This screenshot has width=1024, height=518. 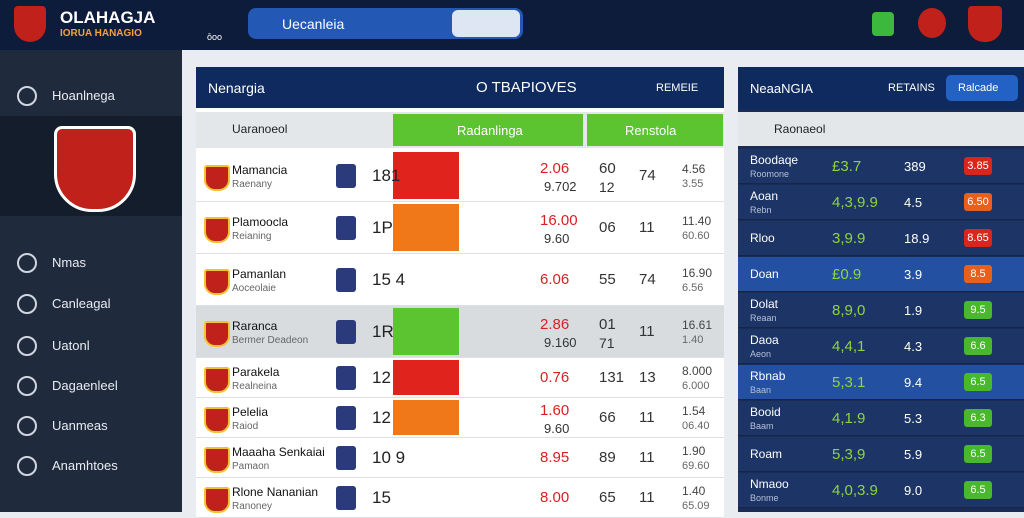 I want to click on stat: 55, so click(x=607, y=279).